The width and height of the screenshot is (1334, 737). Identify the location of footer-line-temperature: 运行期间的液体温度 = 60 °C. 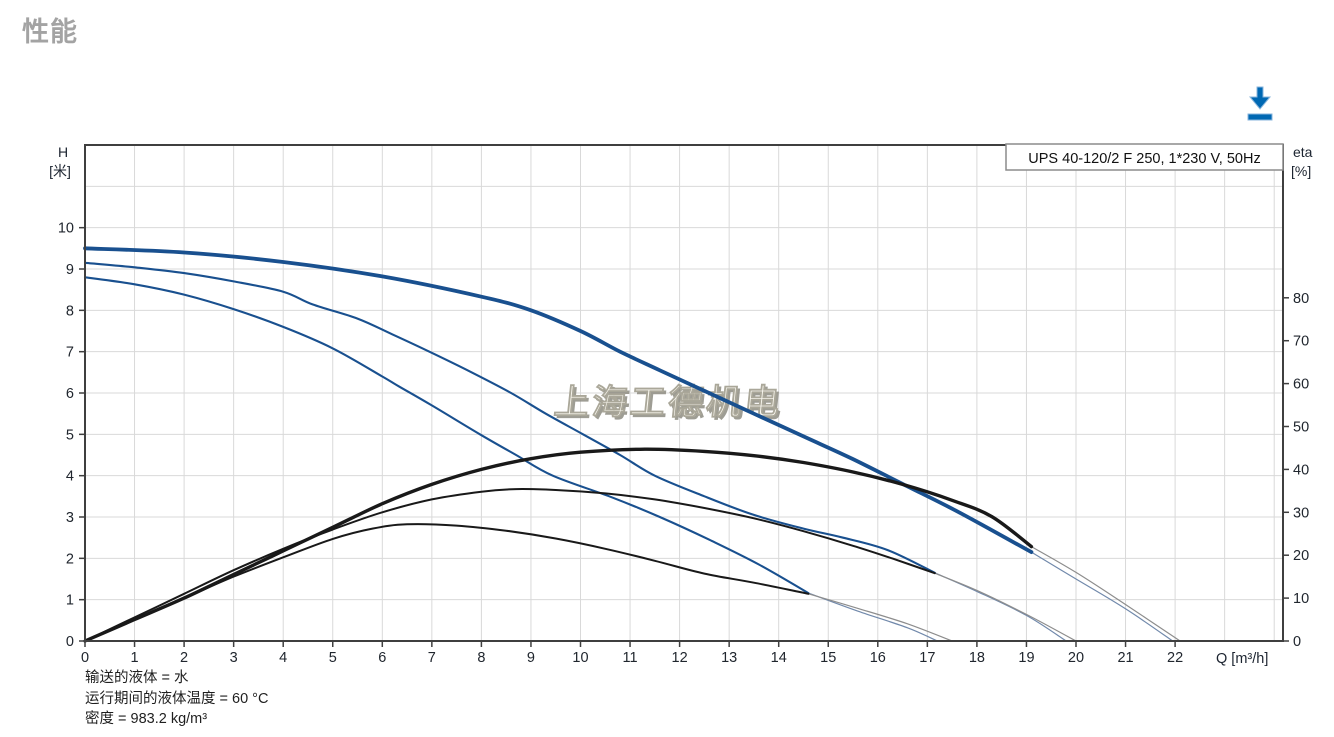
(177, 698).